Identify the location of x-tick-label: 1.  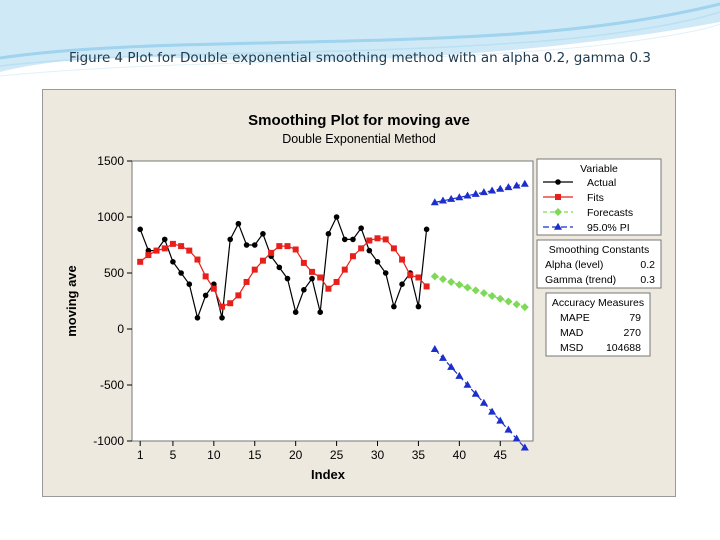
(140, 455).